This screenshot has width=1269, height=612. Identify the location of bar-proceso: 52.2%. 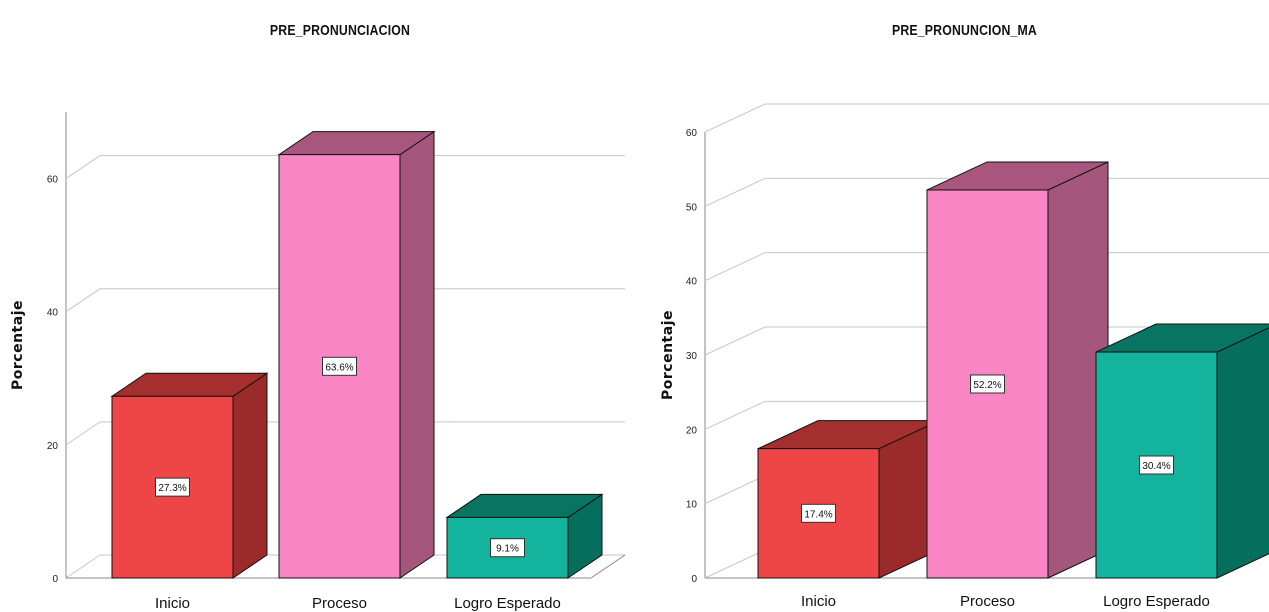
(1017, 370).